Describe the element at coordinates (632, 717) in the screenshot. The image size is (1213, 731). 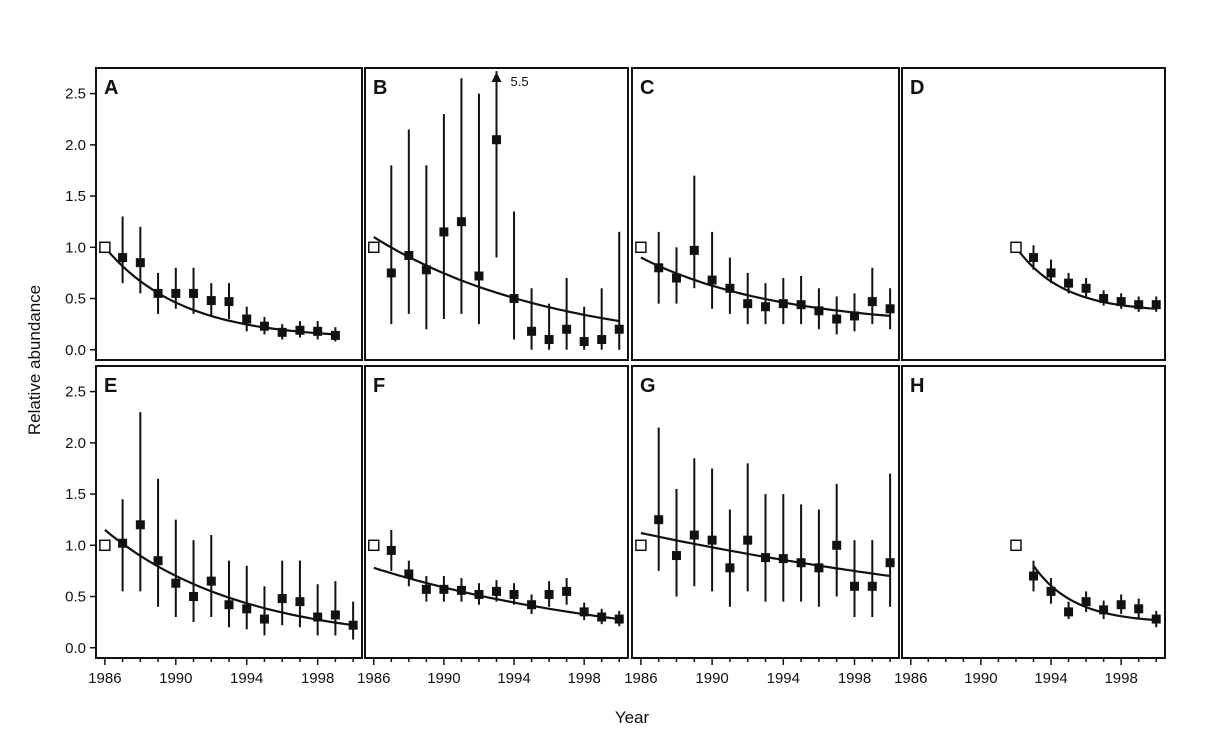
I see `x-axis-title: Year` at that location.